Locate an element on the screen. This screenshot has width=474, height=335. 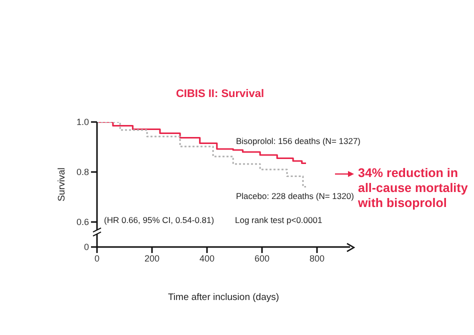
y-axis-title: Survival is located at coordinates (62, 185).